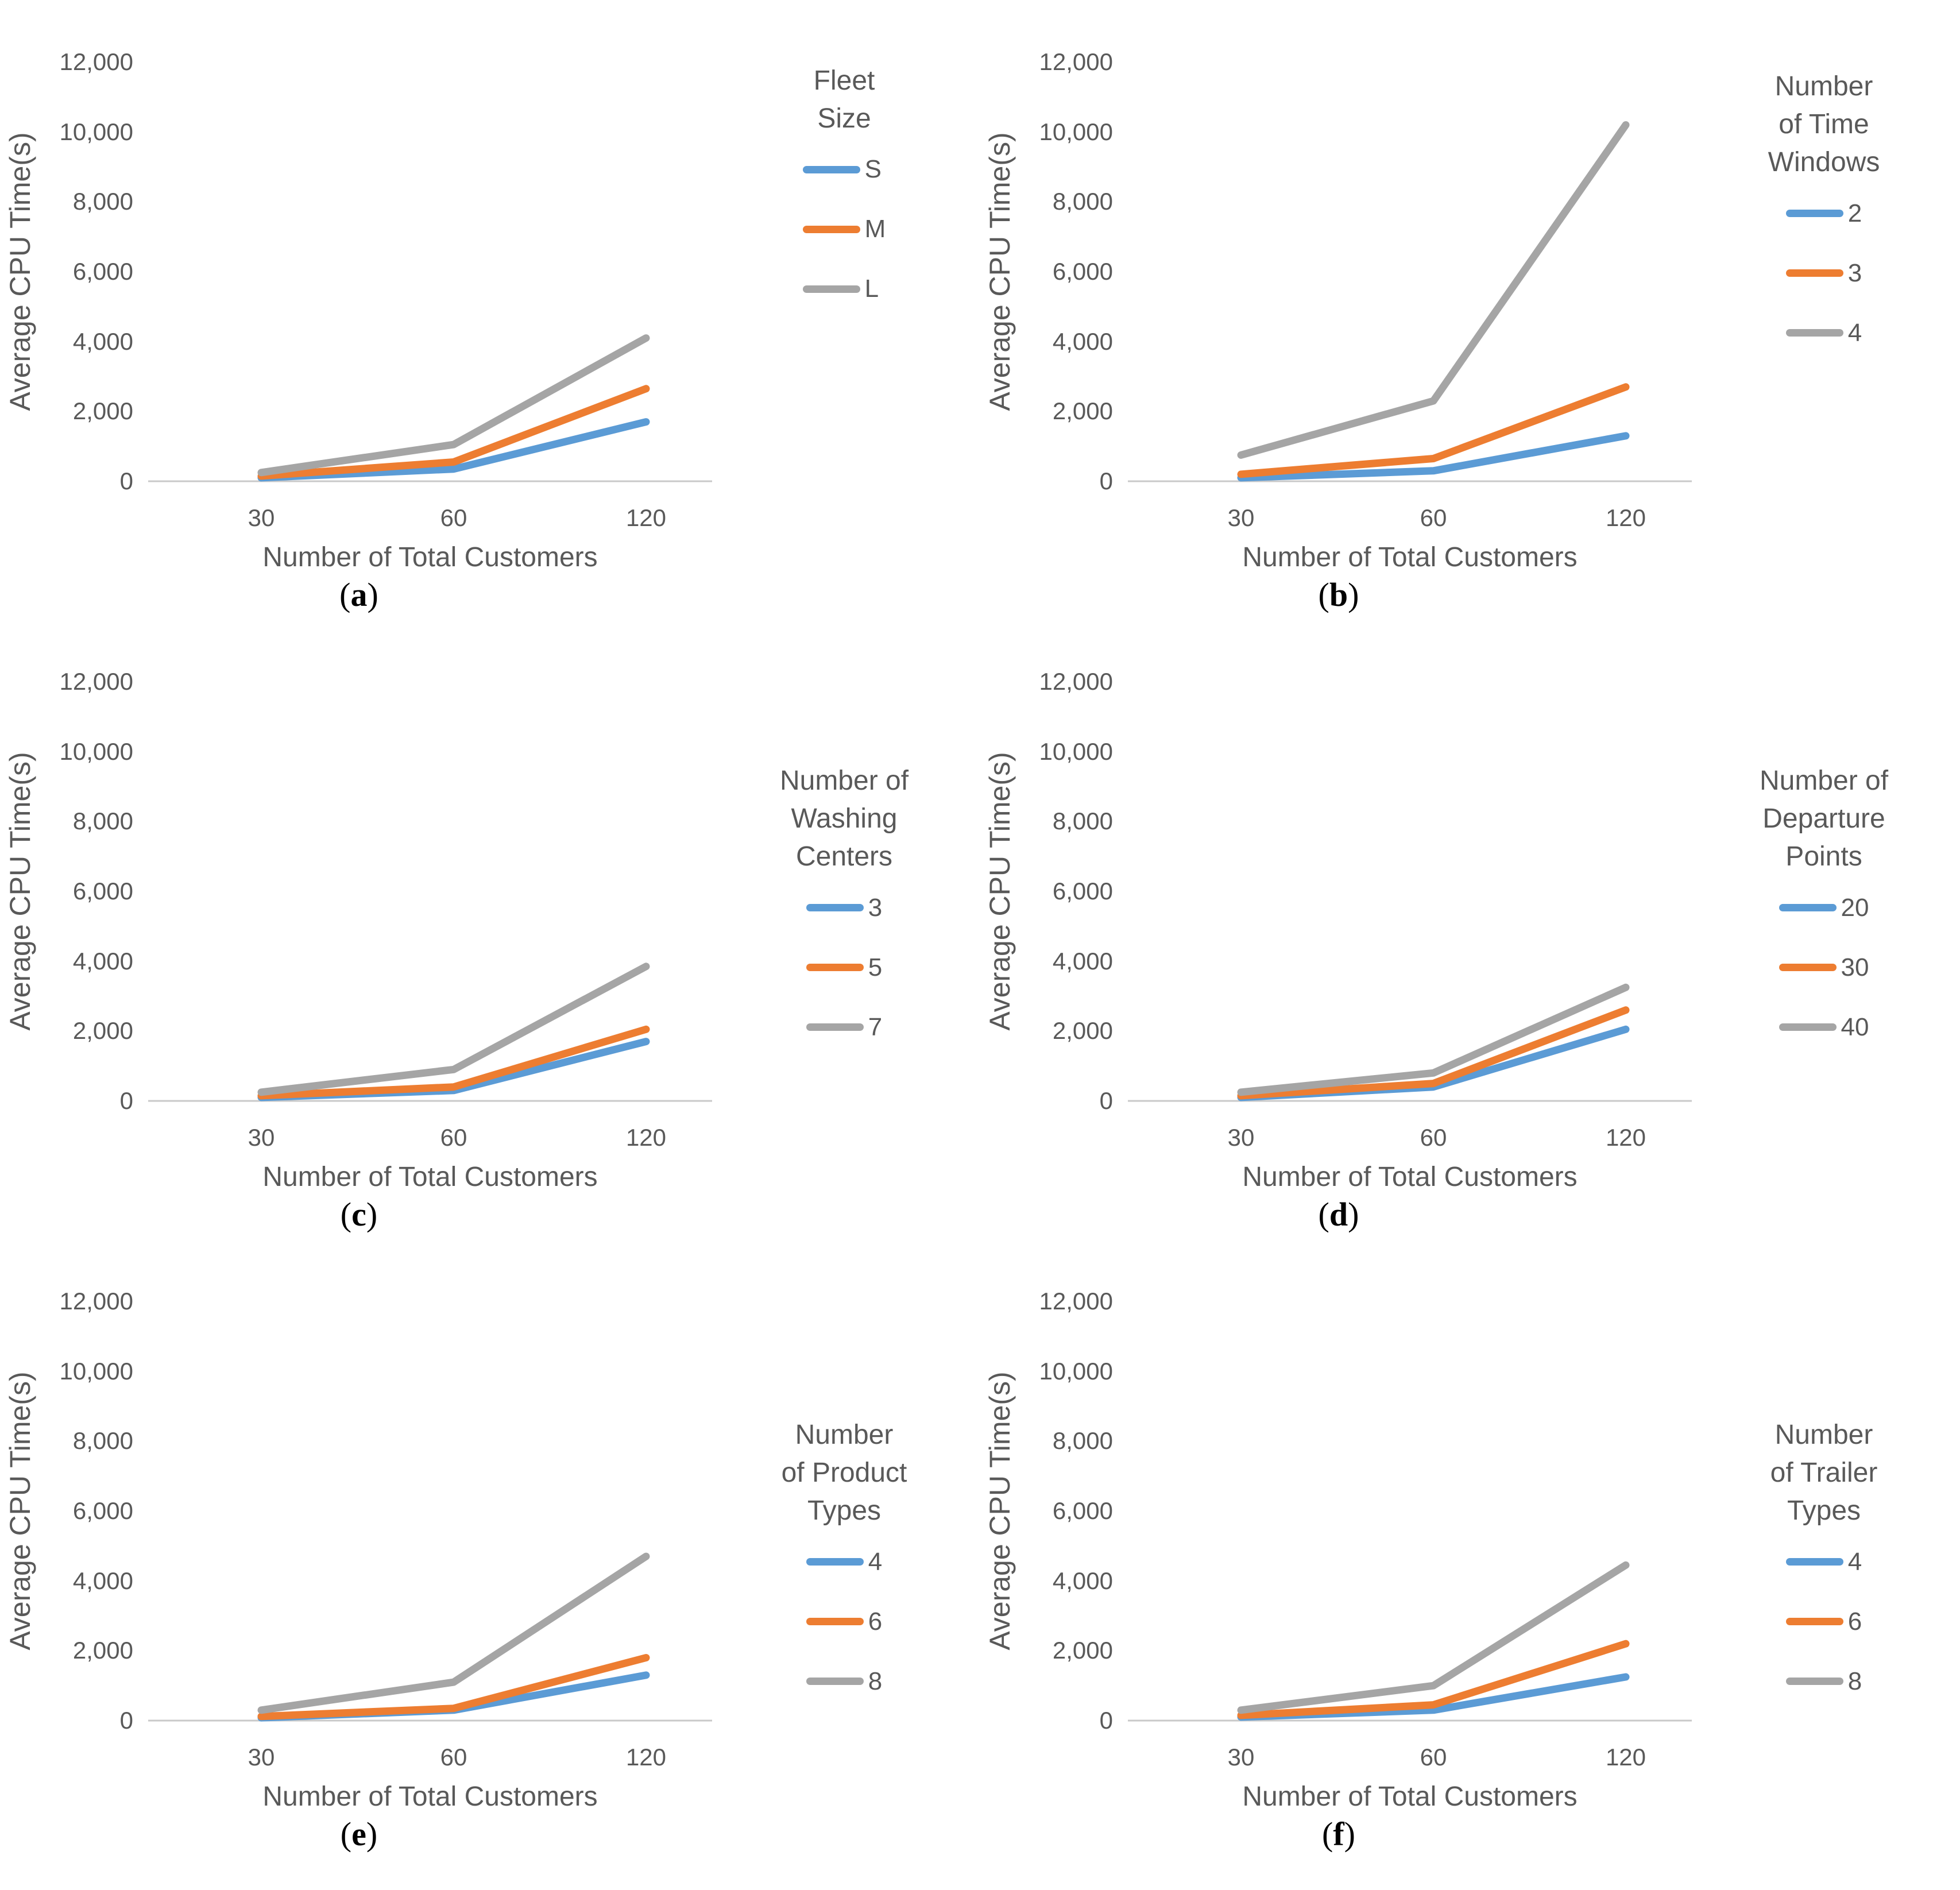 This screenshot has width=1960, height=1890. What do you see at coordinates (1339, 594) in the screenshot?
I see `panel-caption: (b)` at bounding box center [1339, 594].